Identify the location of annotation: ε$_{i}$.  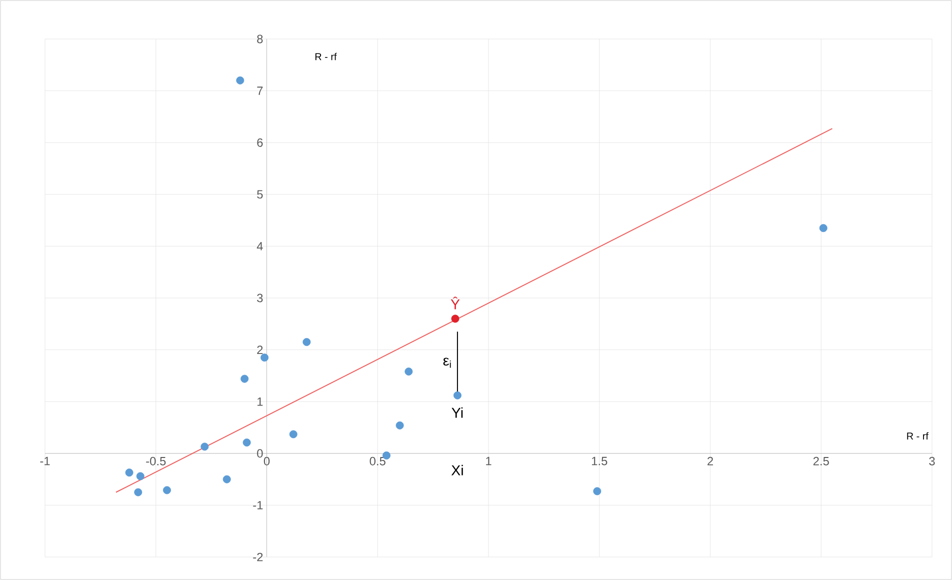
(447, 363).